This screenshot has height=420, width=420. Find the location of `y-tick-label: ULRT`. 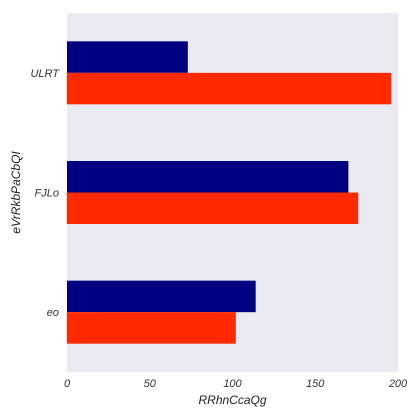

y-tick-label: ULRT is located at coordinates (45, 74).